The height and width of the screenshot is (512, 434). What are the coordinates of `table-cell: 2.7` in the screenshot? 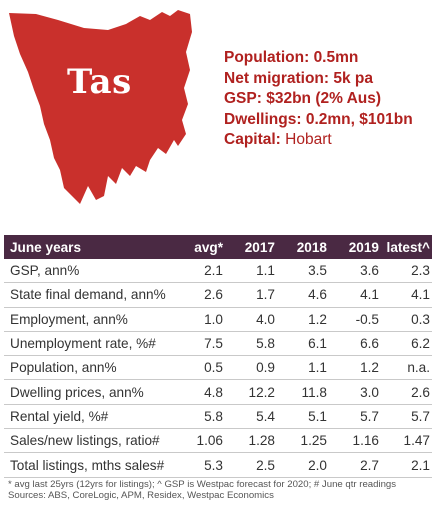 It's located at (353, 465).